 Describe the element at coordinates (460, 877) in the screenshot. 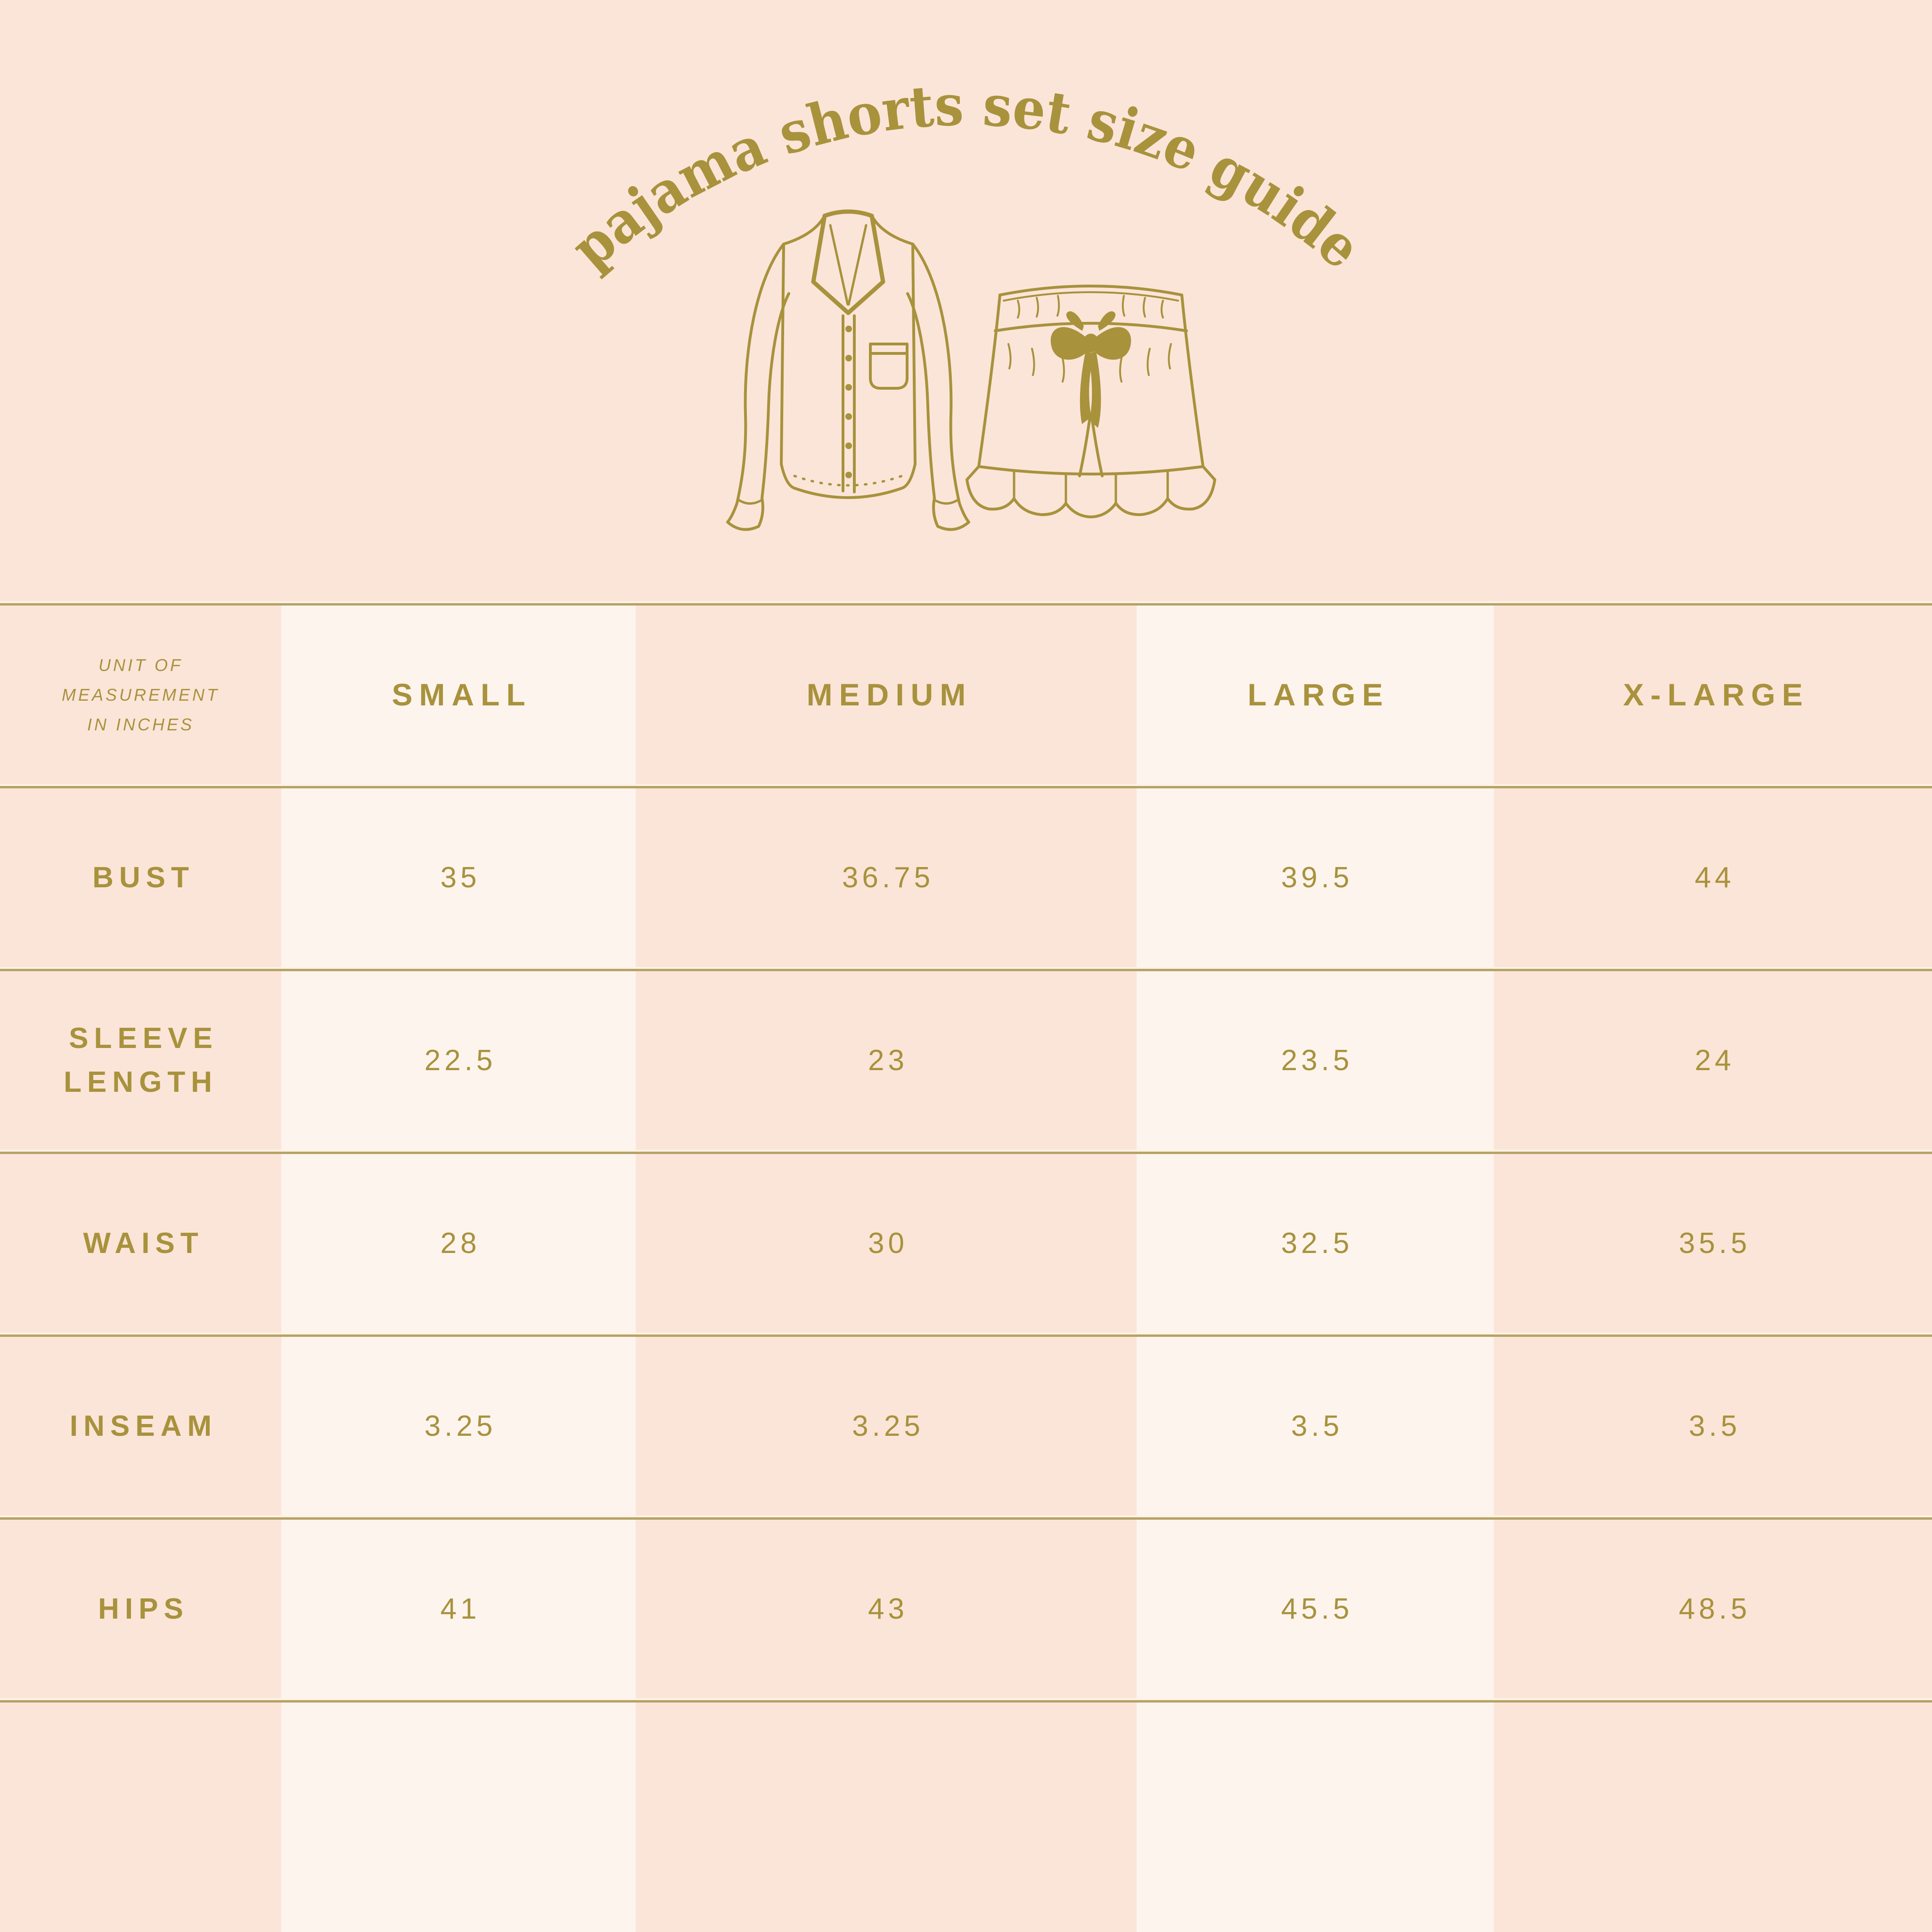

I see `cell-bust-small: 35` at that location.